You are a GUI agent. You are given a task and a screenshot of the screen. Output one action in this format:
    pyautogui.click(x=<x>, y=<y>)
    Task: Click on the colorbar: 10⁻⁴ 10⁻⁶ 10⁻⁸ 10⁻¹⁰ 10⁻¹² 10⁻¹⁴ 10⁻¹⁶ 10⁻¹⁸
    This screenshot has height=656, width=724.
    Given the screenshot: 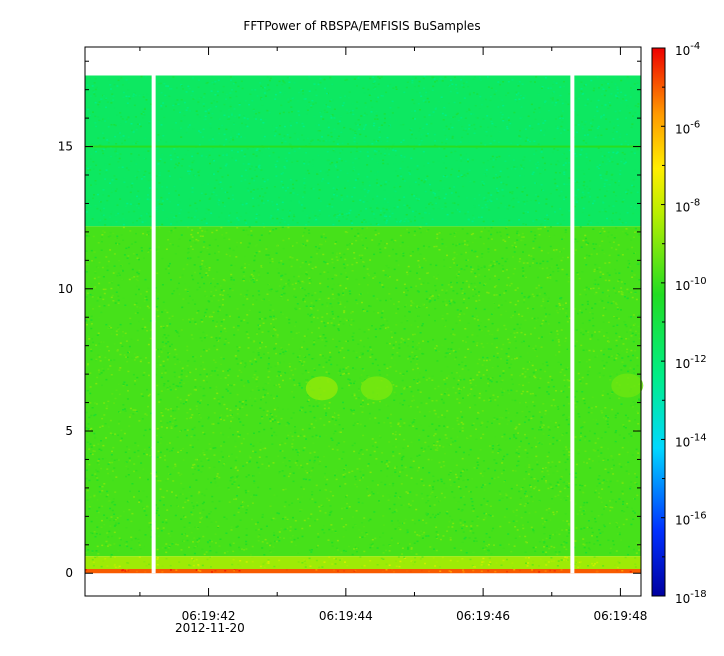 What is the action you would take?
    pyautogui.click(x=679, y=323)
    